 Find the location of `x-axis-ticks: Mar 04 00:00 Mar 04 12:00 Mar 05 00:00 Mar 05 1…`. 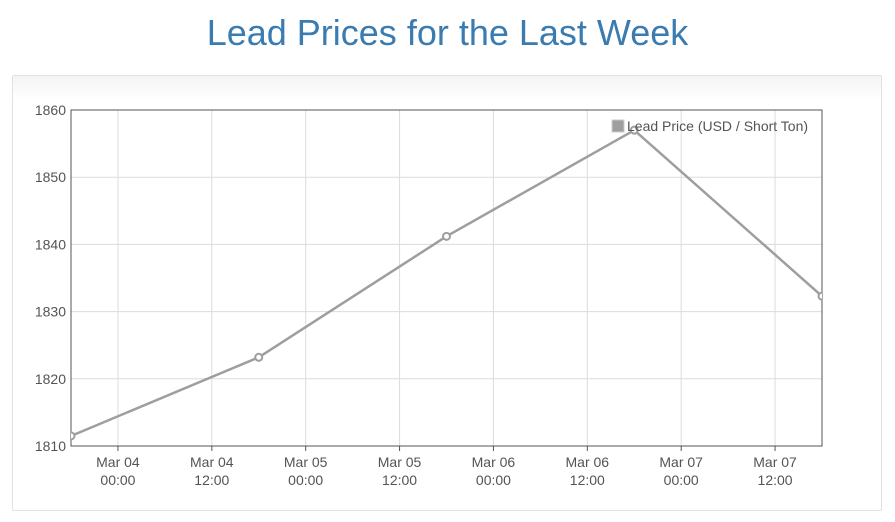

x-axis-ticks: Mar 04 00:00 Mar 04 12:00 Mar 05 00:00 Mar 05 1… is located at coordinates (446, 467).